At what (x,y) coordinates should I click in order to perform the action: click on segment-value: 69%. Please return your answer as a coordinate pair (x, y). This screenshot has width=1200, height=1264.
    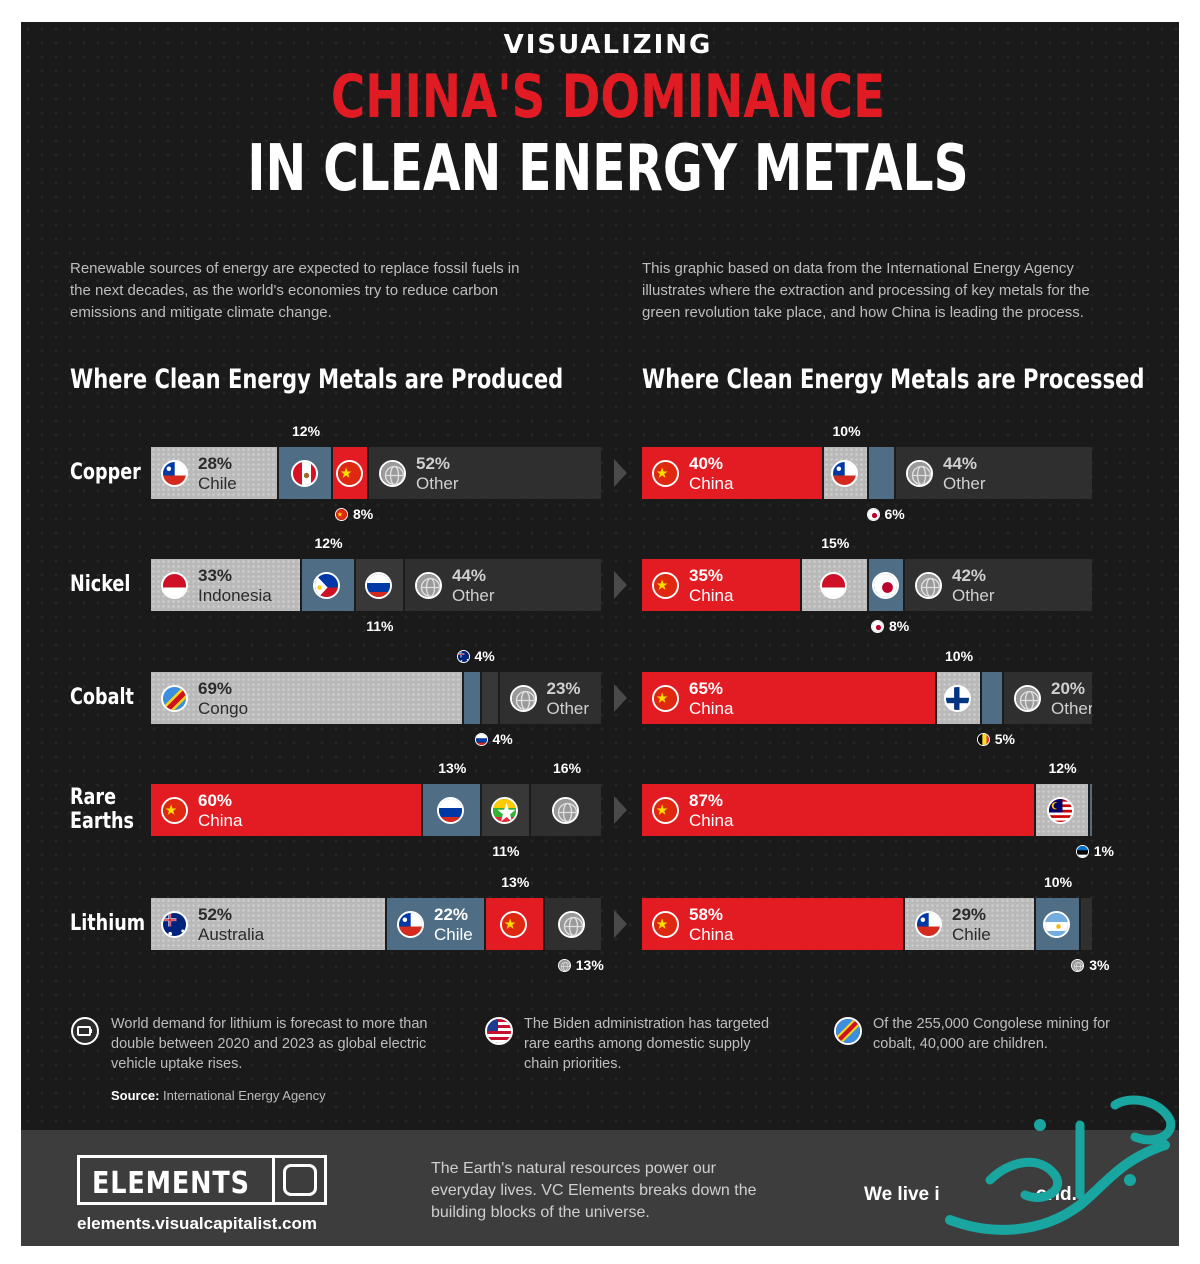
    Looking at the image, I should click on (215, 688).